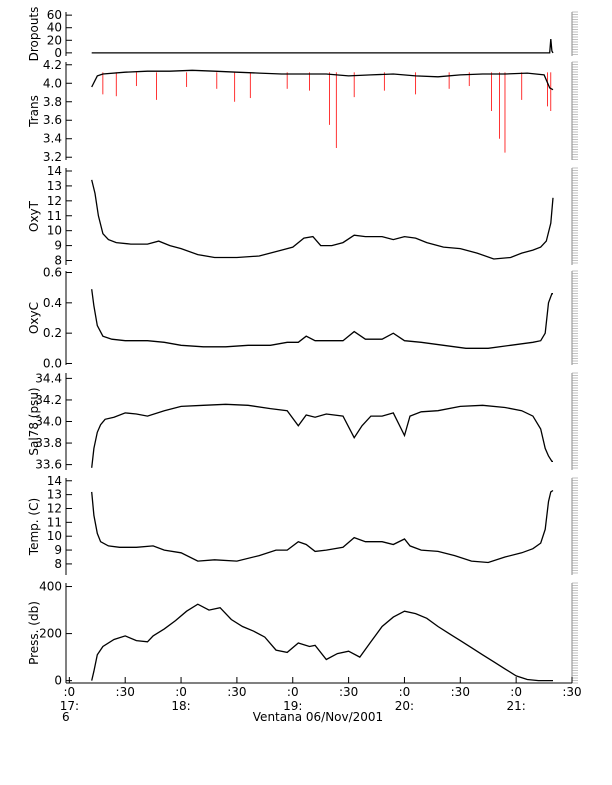 This screenshot has height=785, width=612. I want to click on y-tick-label: 400, so click(50, 587).